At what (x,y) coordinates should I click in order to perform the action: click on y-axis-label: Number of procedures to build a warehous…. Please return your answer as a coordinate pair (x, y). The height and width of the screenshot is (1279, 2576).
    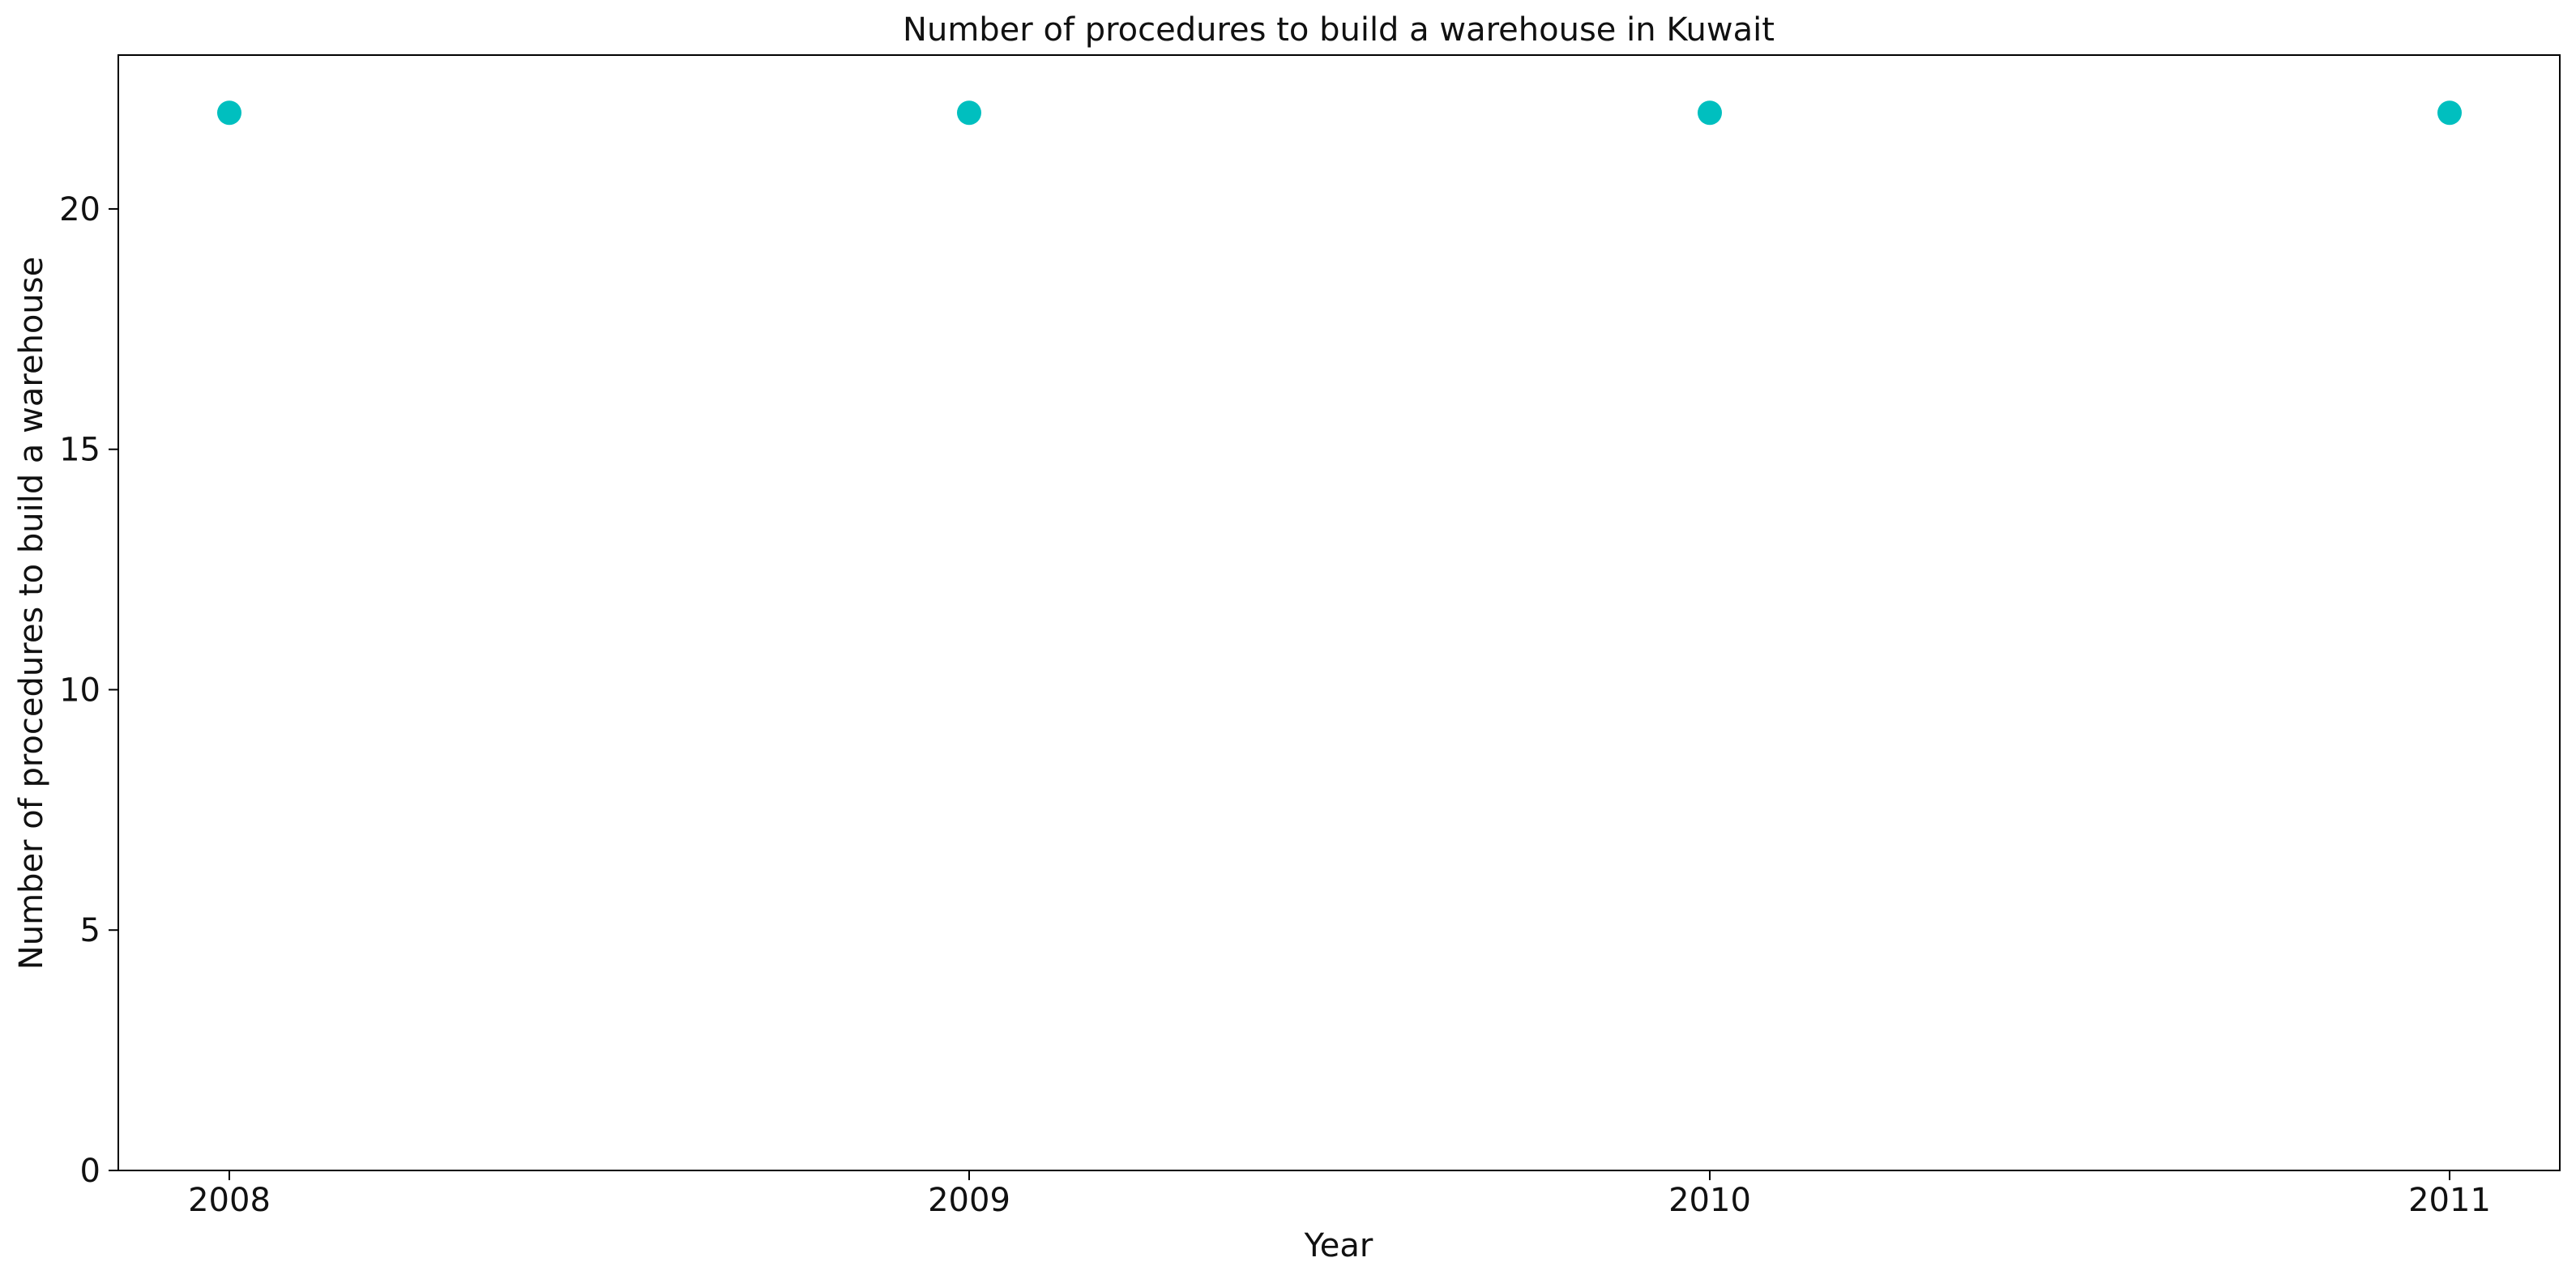
    Looking at the image, I should click on (31, 613).